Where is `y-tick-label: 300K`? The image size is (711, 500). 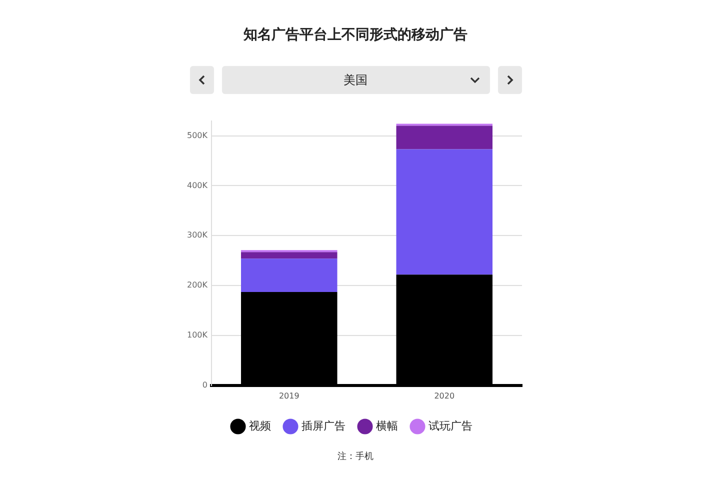 y-tick-label: 300K is located at coordinates (197, 235).